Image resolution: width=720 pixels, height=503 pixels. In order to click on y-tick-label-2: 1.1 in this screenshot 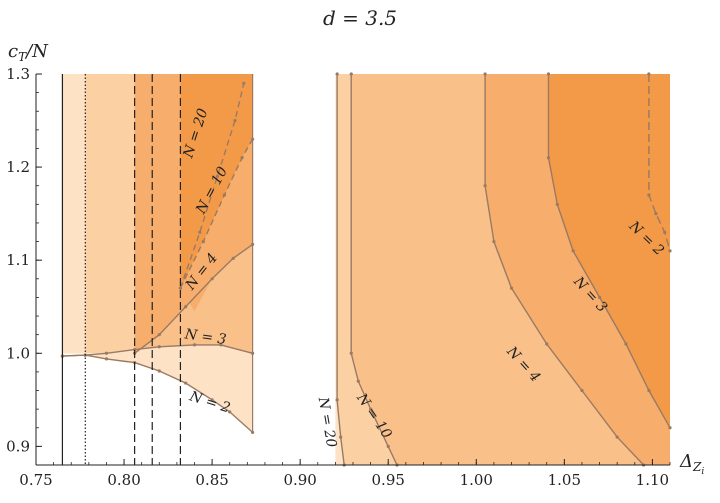, I will do `click(18, 260)`.